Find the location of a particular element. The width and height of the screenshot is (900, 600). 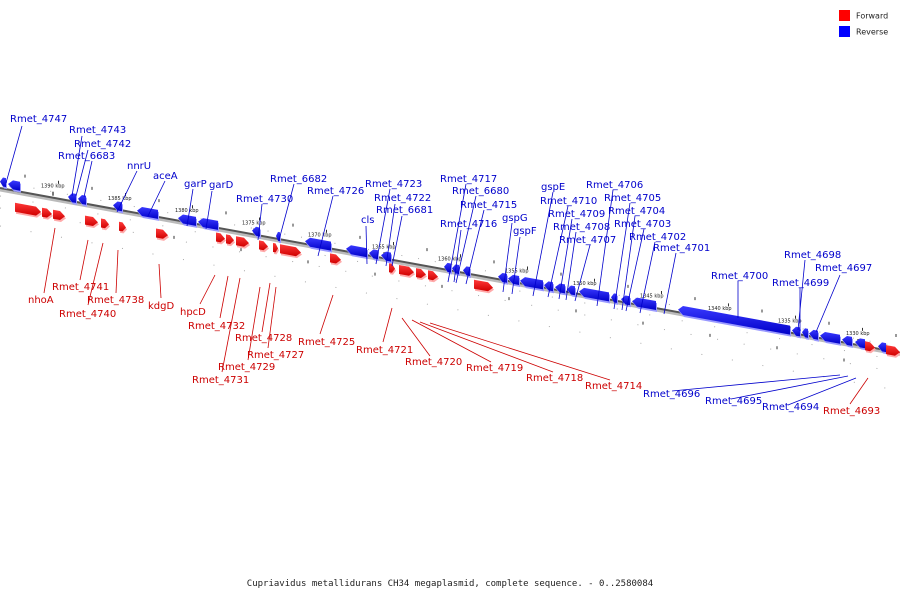

gene-label: Rmet_4743 is located at coordinates (97, 130).